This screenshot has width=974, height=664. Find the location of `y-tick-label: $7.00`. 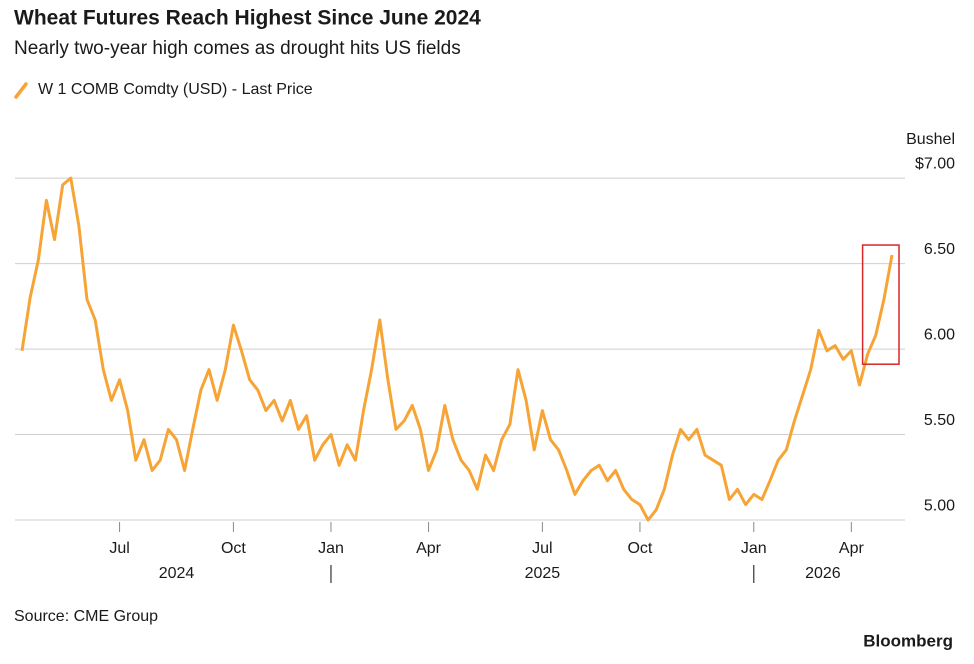

y-tick-label: $7.00 is located at coordinates (935, 163).